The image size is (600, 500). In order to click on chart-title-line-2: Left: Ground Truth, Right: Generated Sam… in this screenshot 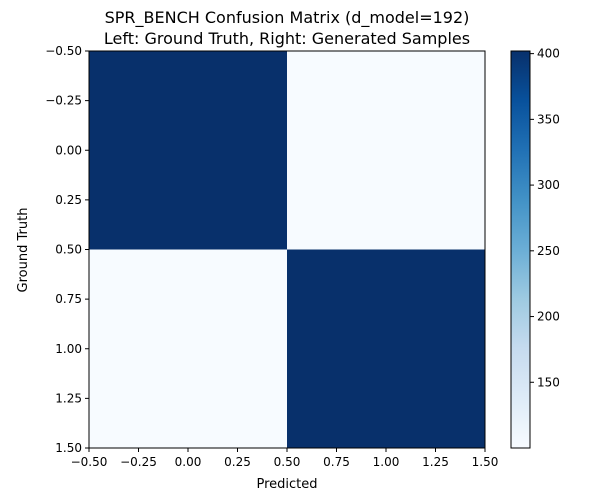, I will do `click(287, 38)`.